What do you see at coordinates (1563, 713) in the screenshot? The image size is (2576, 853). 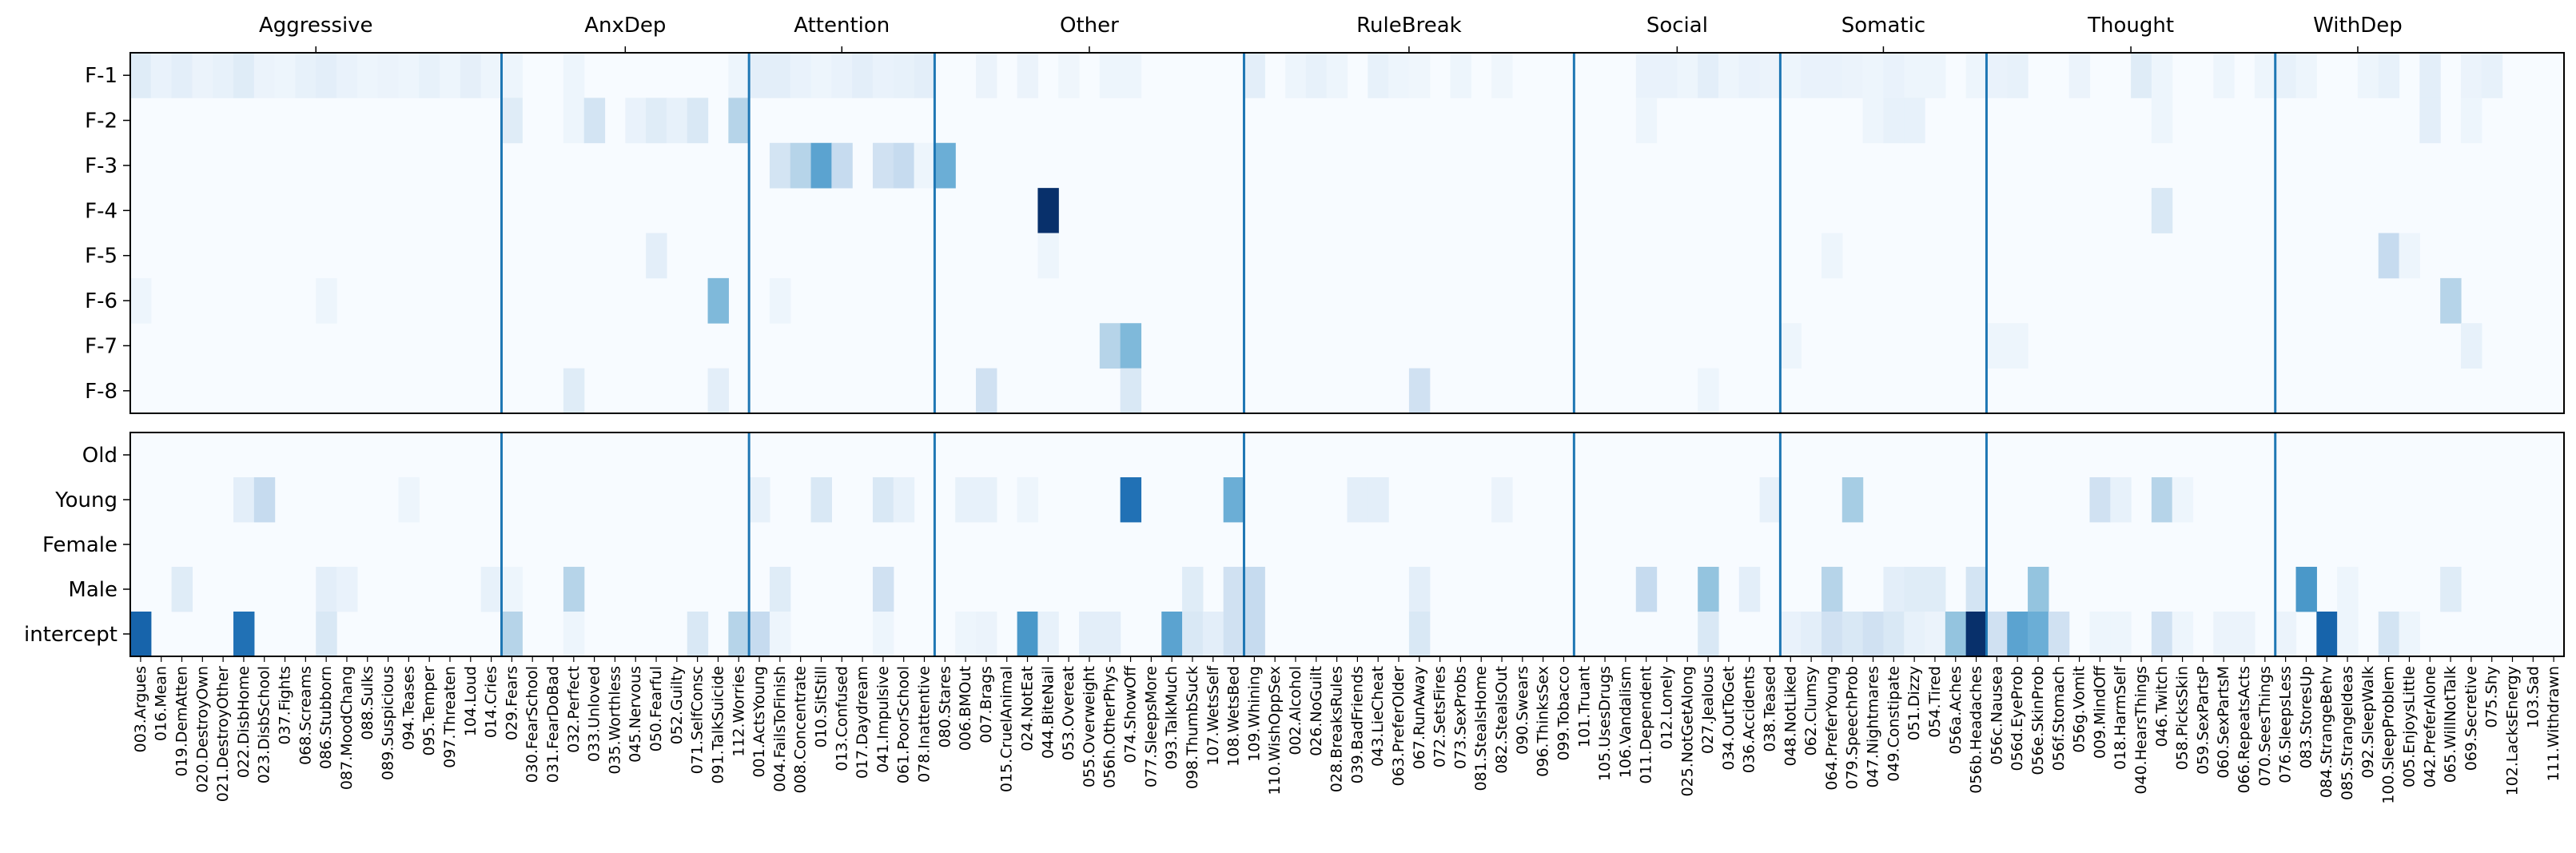 I see `column-label: 099.Tobacco` at bounding box center [1563, 713].